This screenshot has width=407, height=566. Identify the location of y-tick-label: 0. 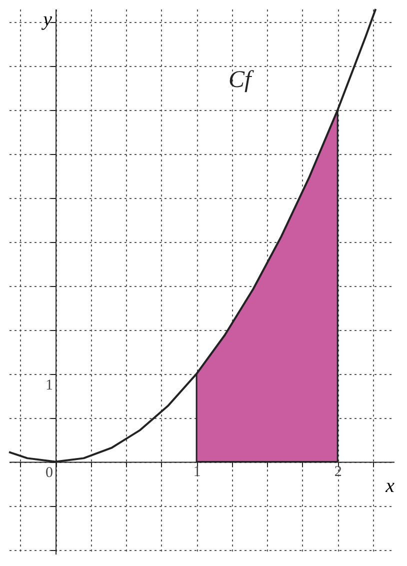
(50, 473).